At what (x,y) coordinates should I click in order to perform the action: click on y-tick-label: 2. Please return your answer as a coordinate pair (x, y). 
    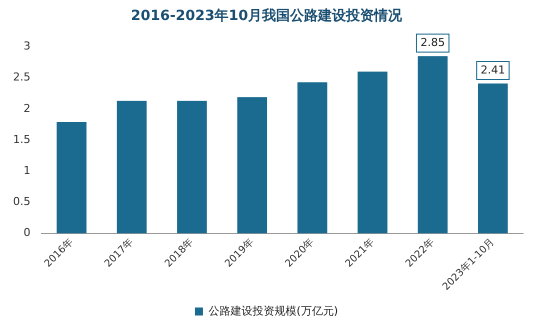
    Looking at the image, I should click on (26, 108).